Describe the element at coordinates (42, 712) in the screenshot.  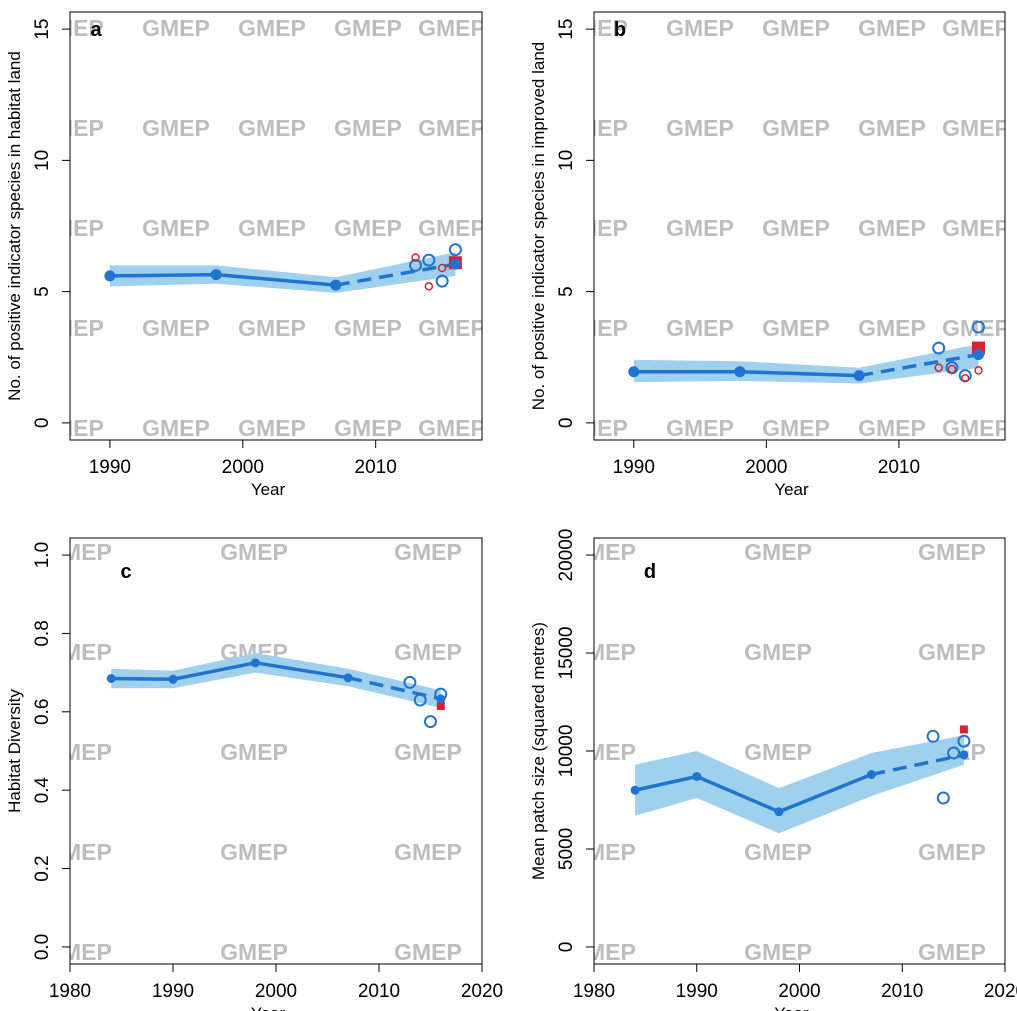
I see `y-tick-label: 0.6` at that location.